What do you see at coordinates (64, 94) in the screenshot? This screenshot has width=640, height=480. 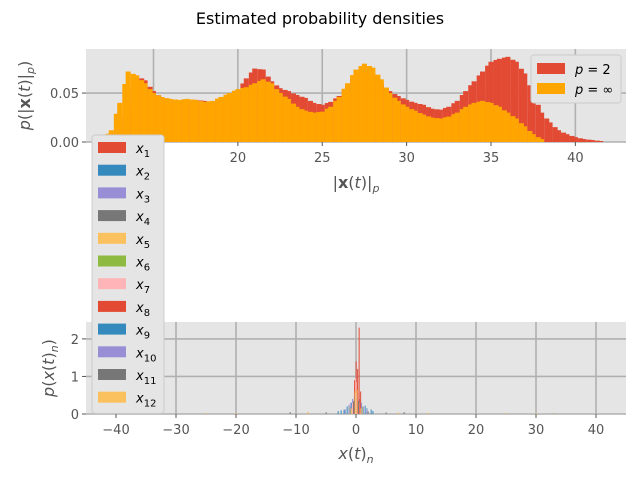 I see `y-tick-label: 0.05` at bounding box center [64, 94].